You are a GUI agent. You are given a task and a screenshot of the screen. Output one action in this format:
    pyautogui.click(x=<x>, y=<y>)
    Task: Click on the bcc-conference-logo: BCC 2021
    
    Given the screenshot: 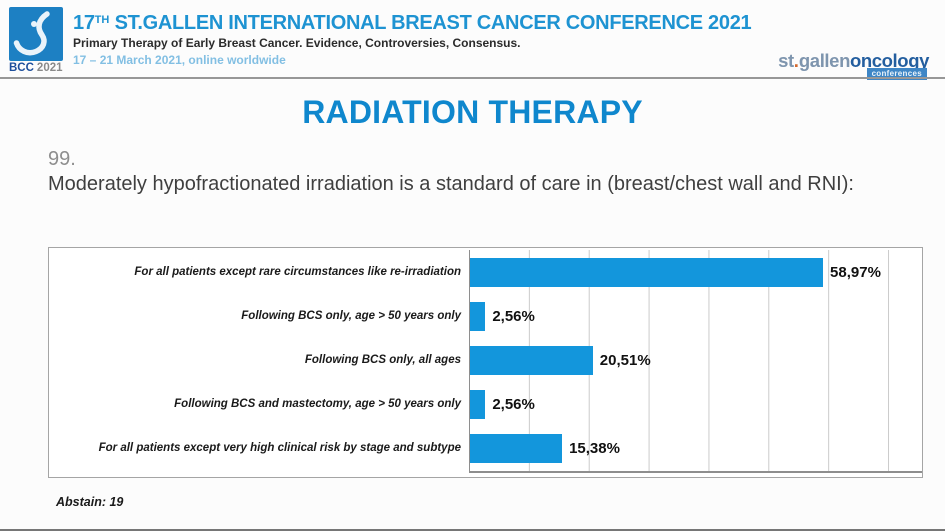 What is the action you would take?
    pyautogui.click(x=36, y=40)
    